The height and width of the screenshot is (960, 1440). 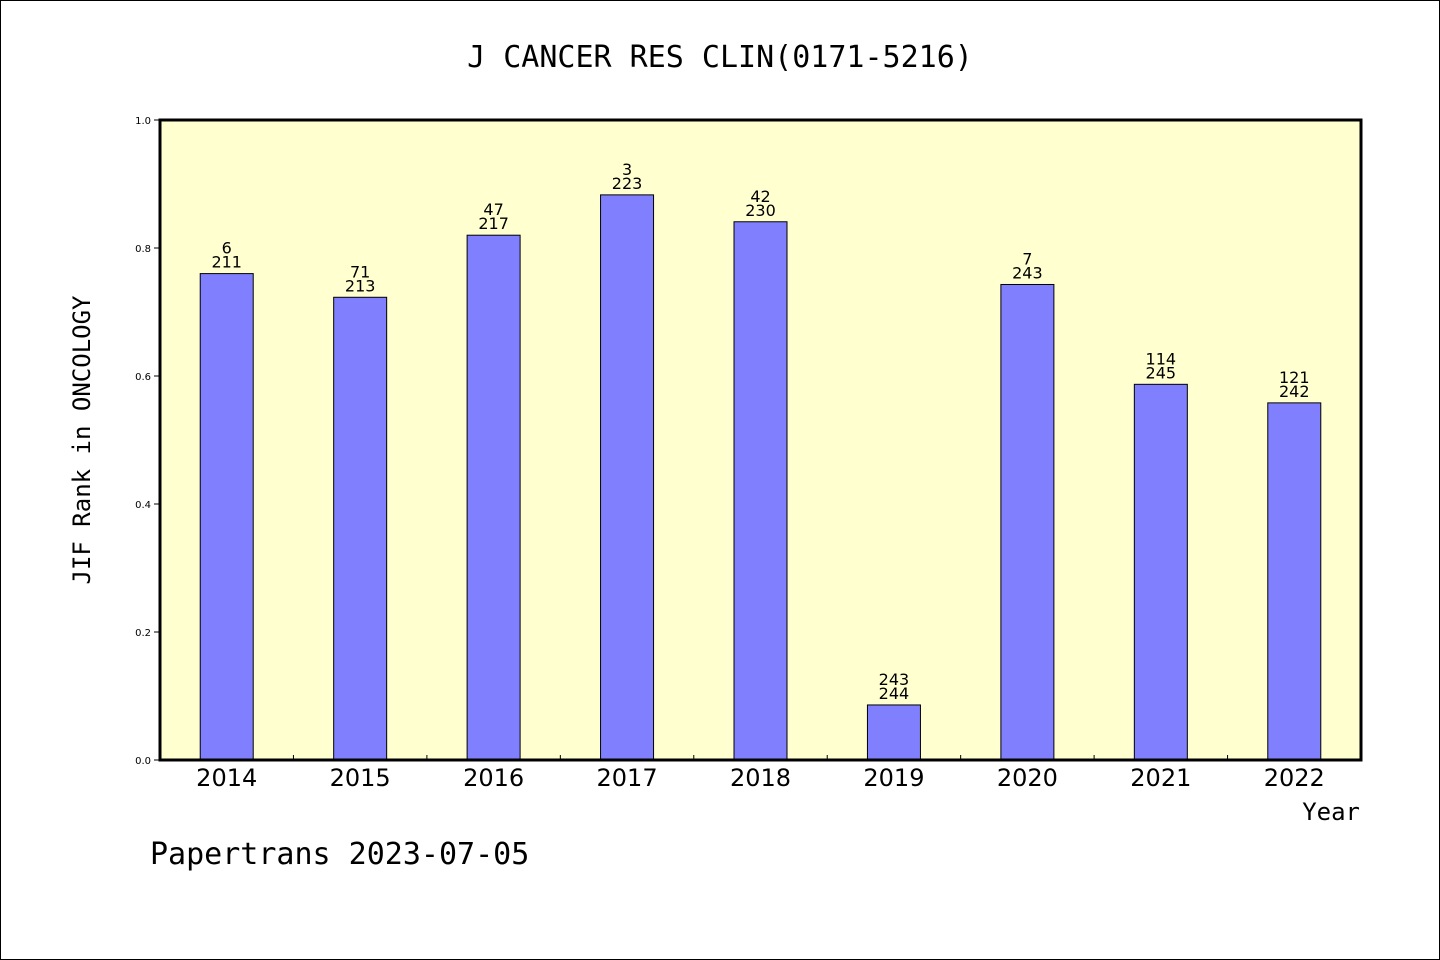 What do you see at coordinates (339, 854) in the screenshot?
I see `footer-timestamp: Papertrans 2023-07-05` at bounding box center [339, 854].